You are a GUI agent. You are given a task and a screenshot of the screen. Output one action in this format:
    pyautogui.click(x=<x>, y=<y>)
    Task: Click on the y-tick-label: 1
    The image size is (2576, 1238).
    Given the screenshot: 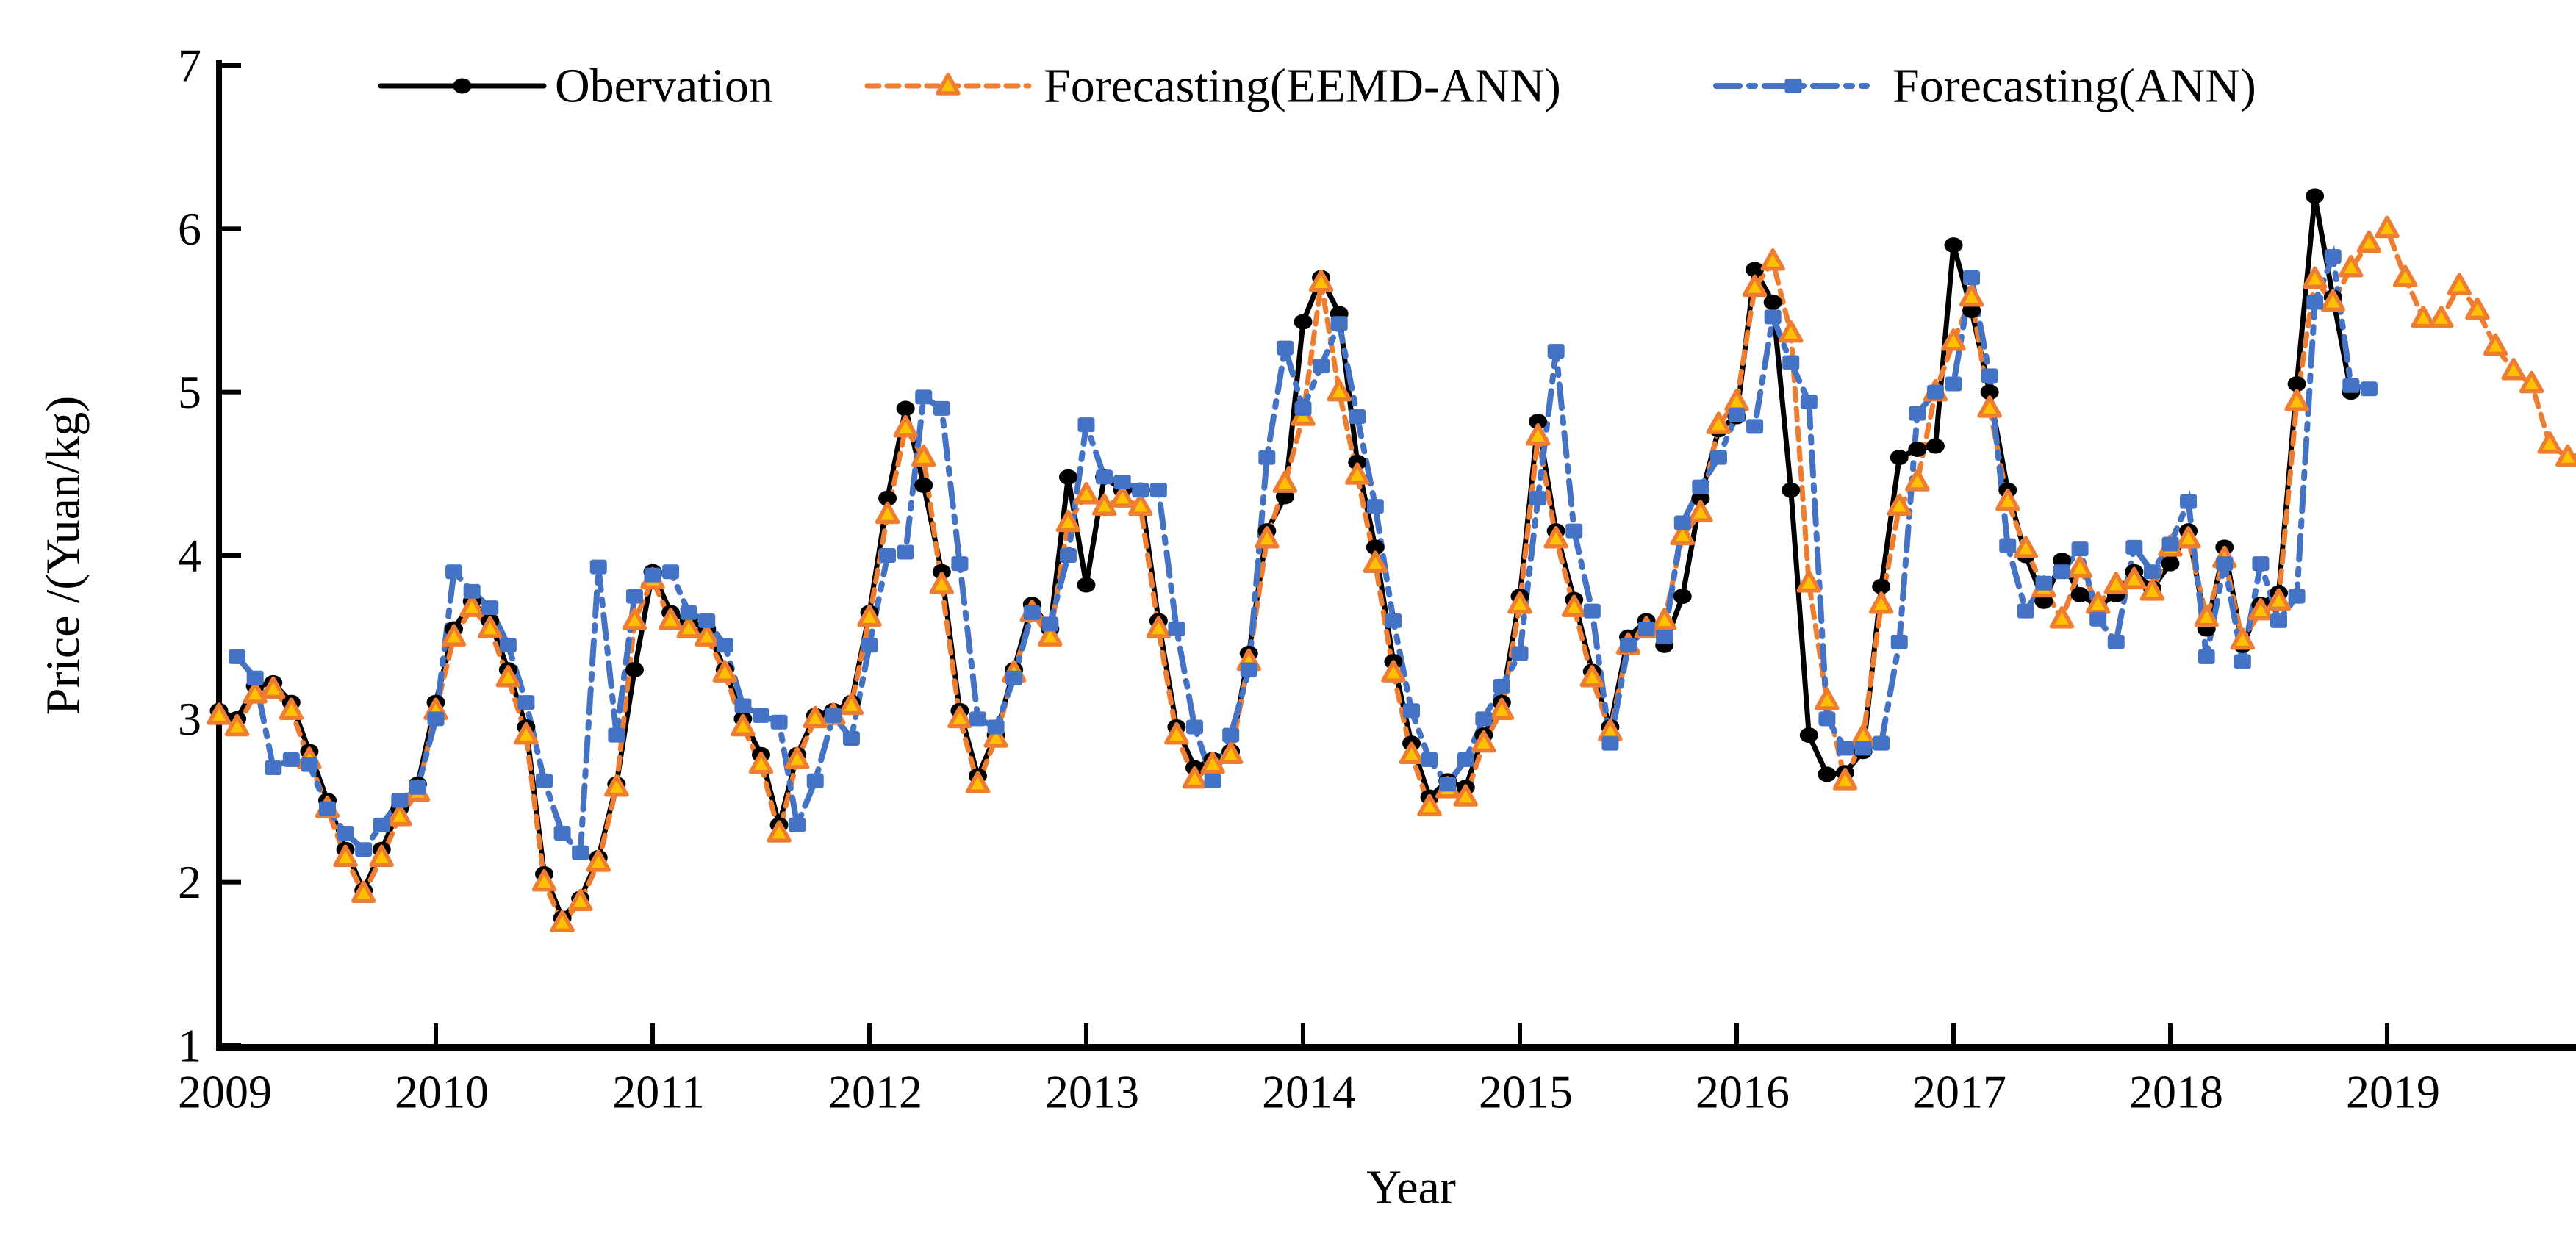 What is the action you would take?
    pyautogui.click(x=189, y=1046)
    